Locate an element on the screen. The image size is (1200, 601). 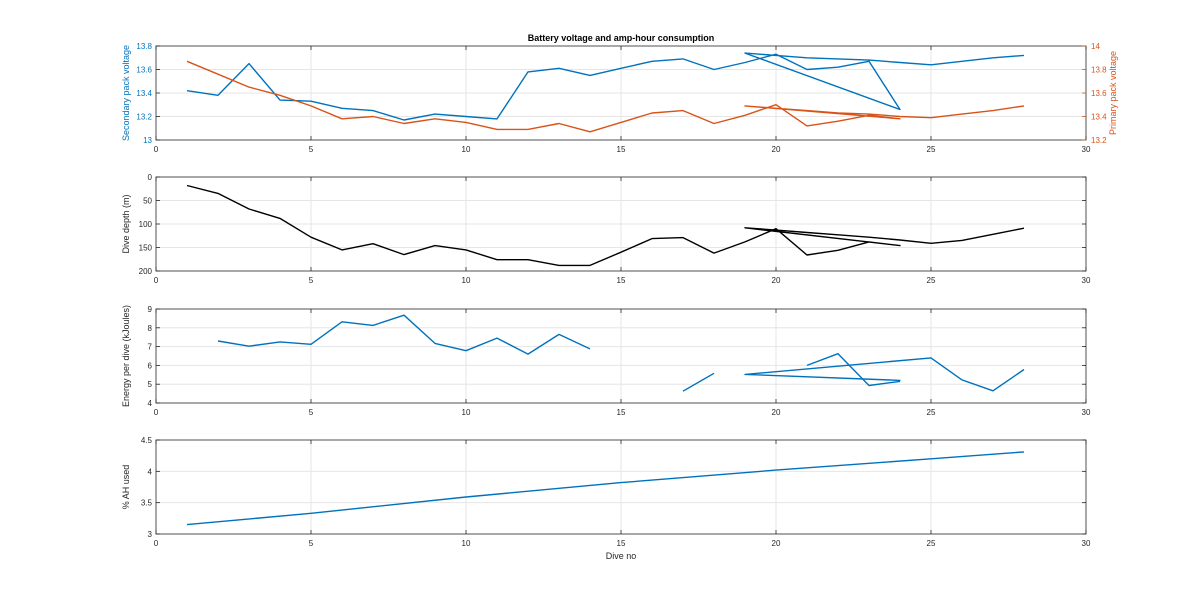
y-right-tick-label: 13.8 is located at coordinates (1099, 70).